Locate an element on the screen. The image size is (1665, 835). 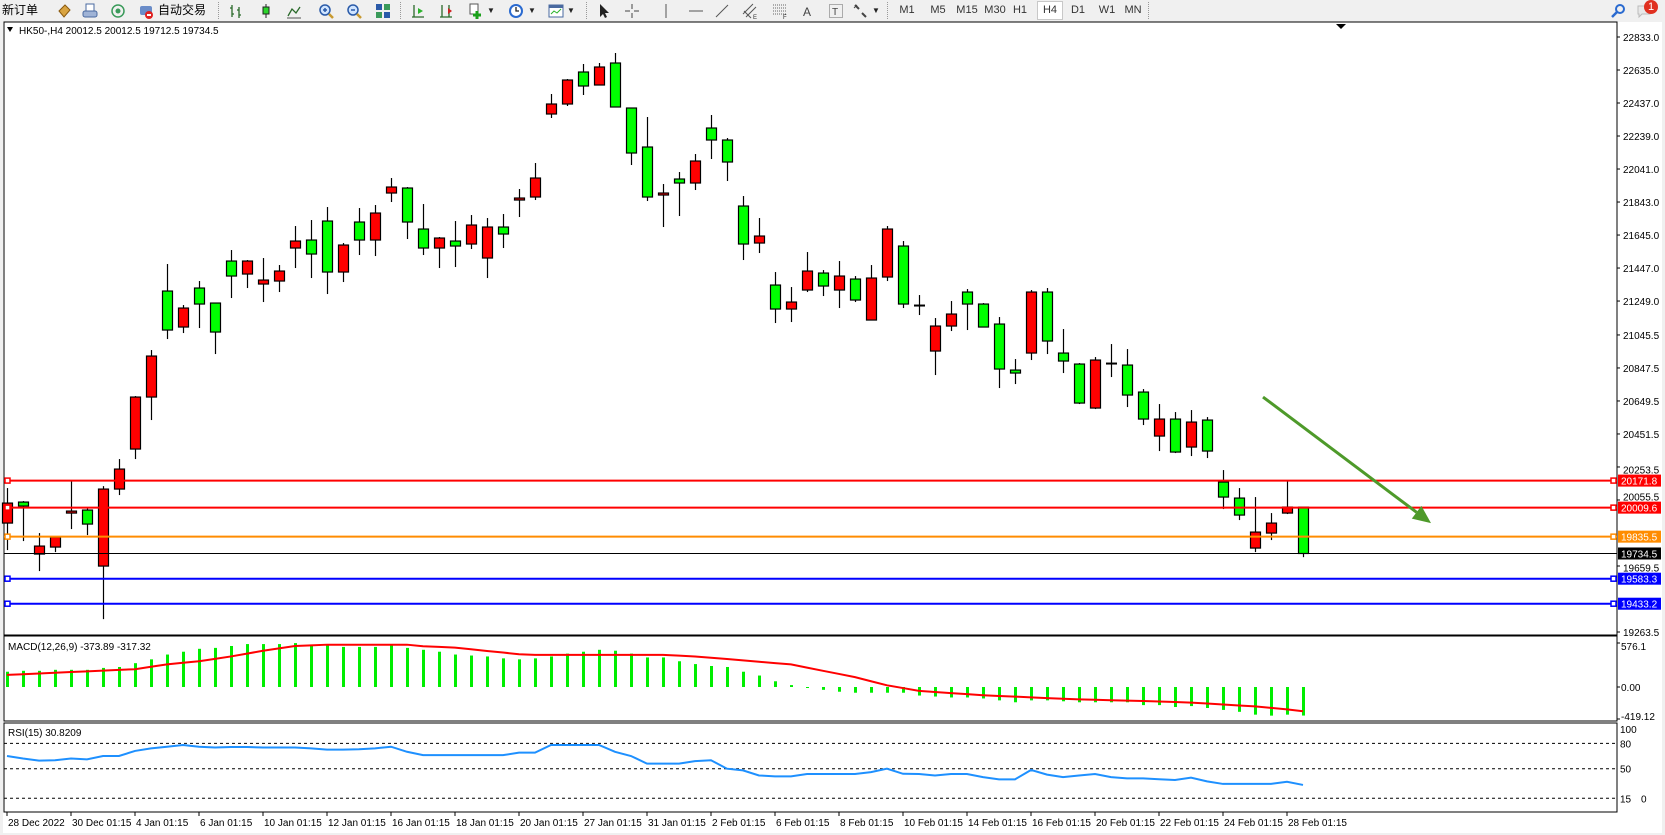
price-level-support: 19433.2 is located at coordinates (832, 604).